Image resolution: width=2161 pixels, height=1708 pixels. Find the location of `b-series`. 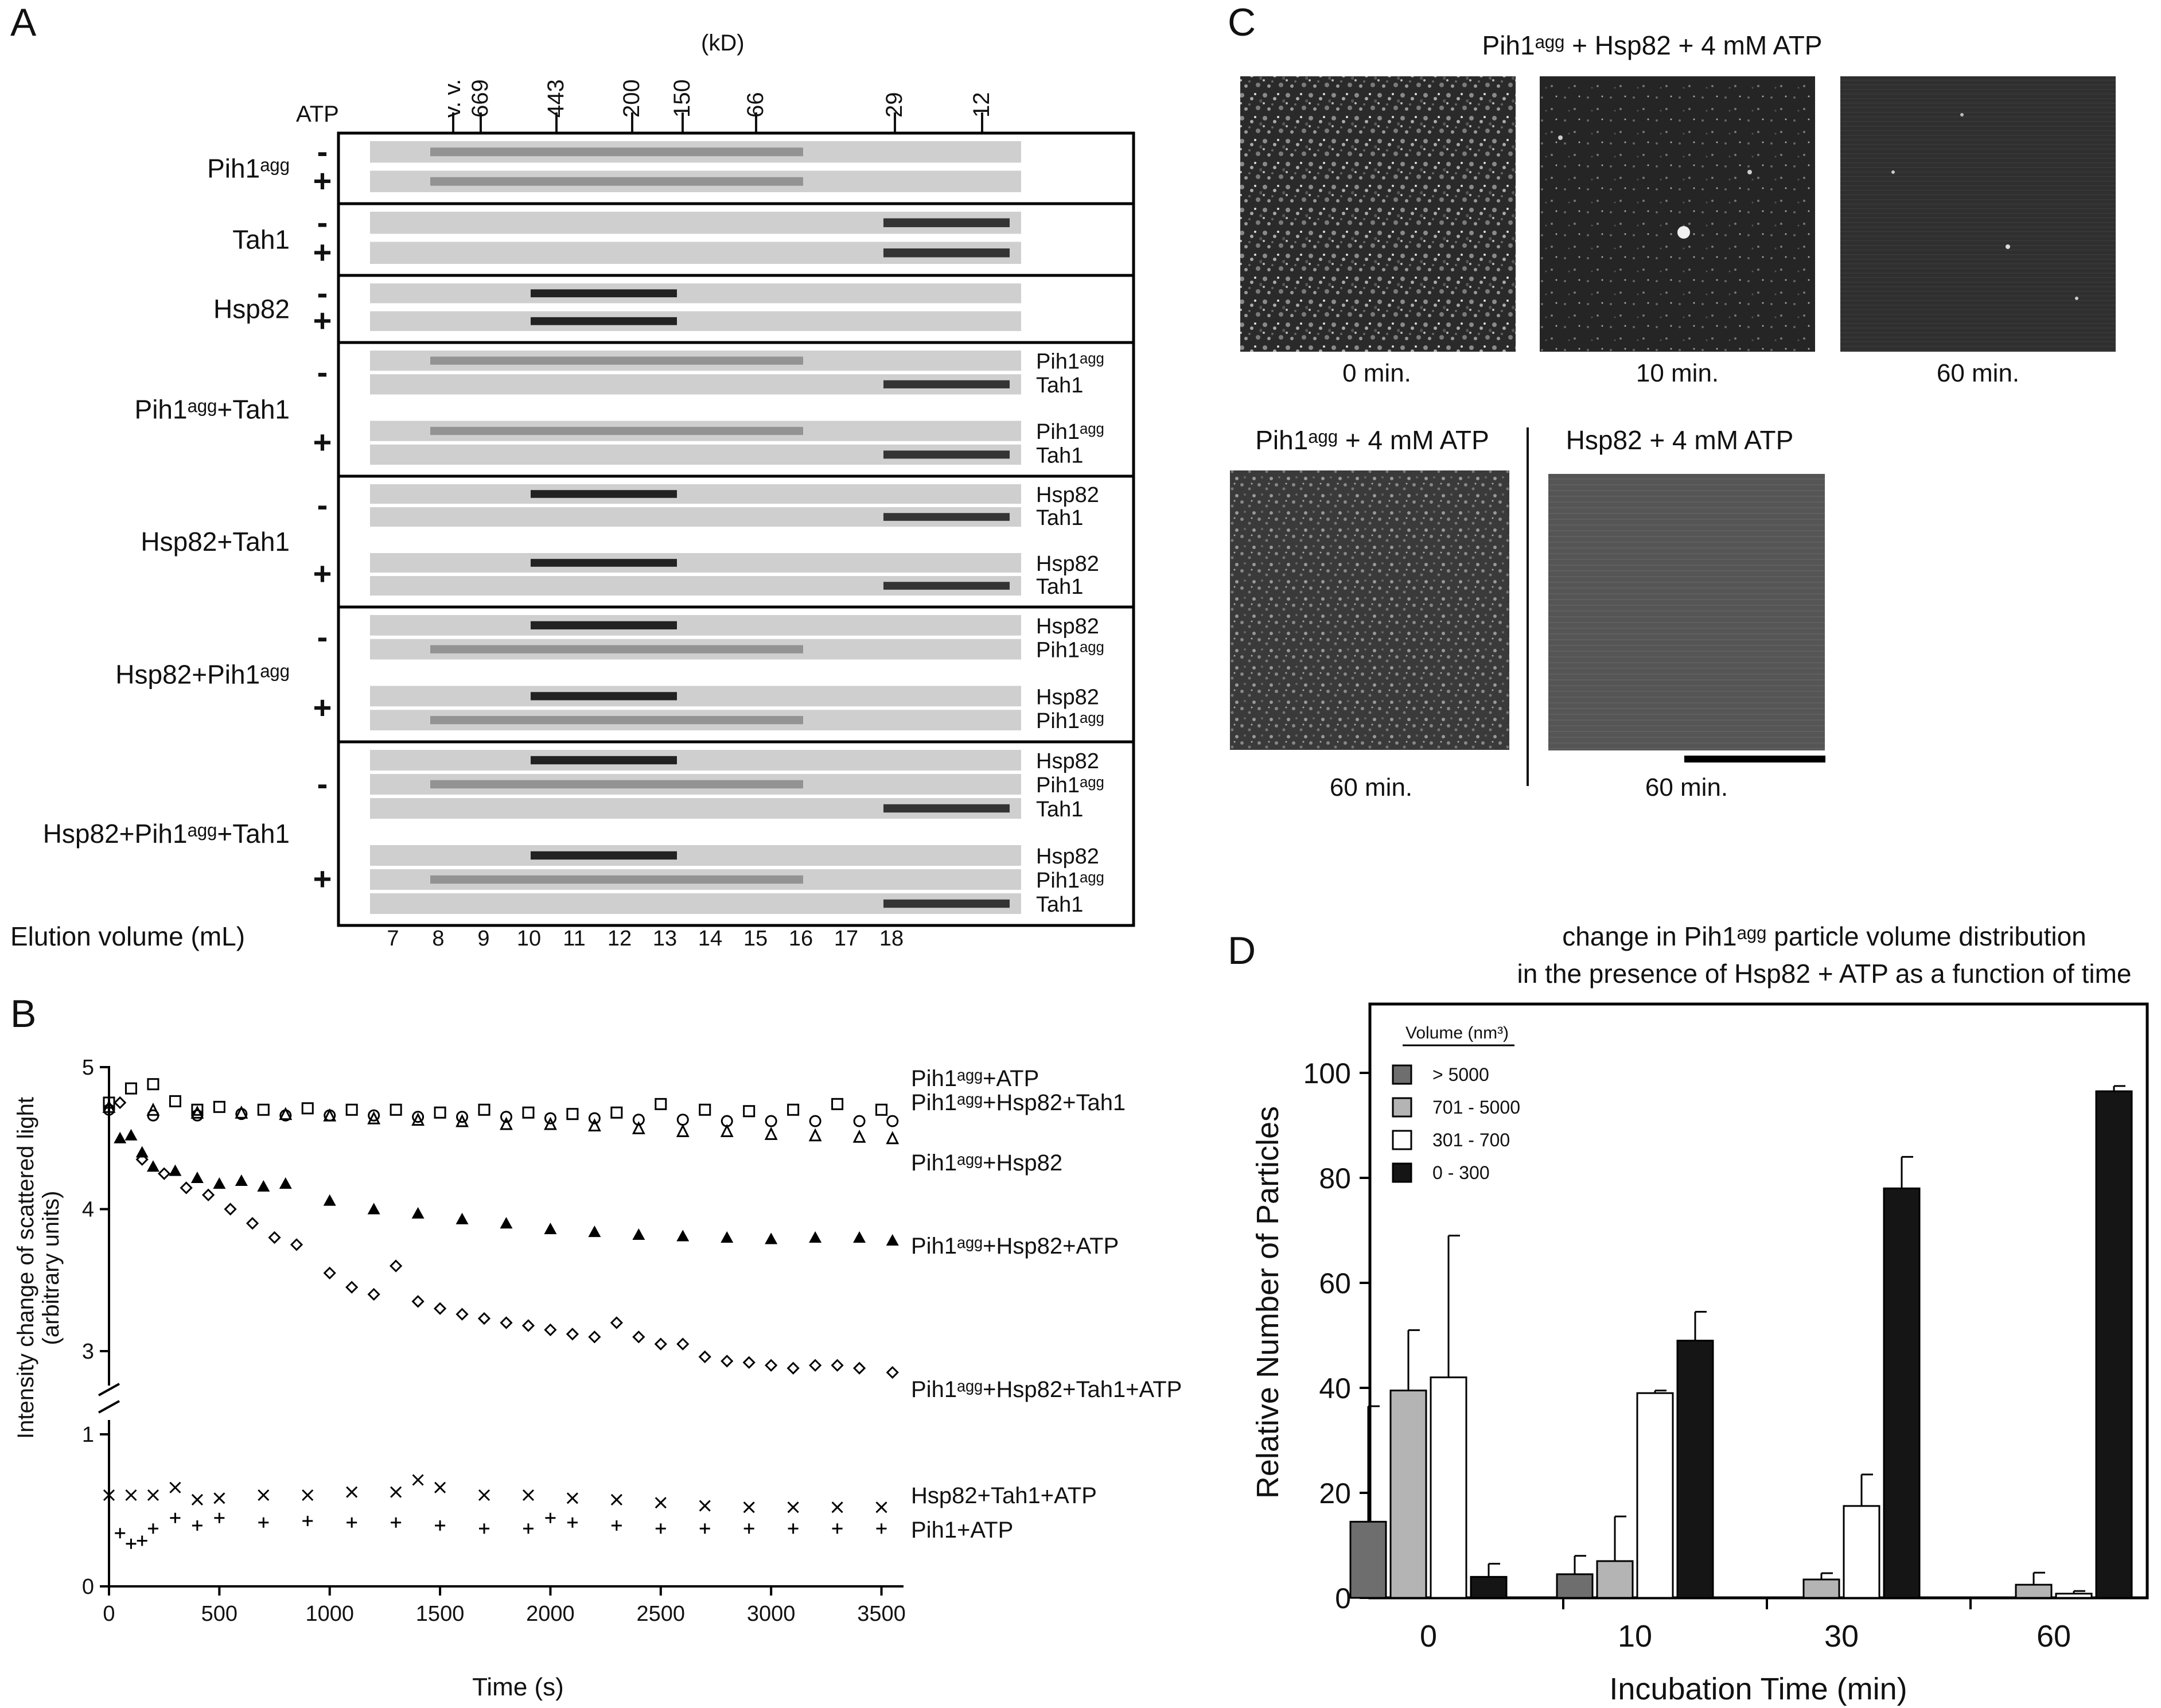

b-series is located at coordinates (501, 1313).